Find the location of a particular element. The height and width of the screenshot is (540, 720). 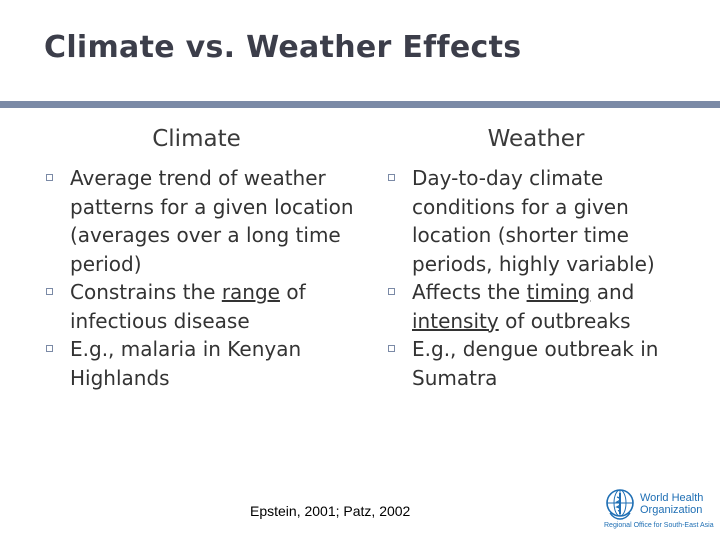

list-item: E.g., dengue outbreak in Sumatra is located at coordinates (549, 363).